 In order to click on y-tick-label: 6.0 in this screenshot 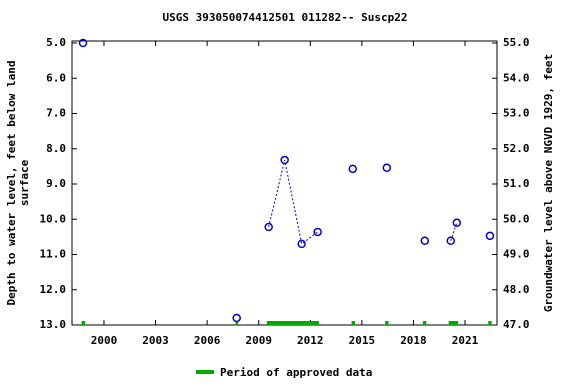, I will do `click(56, 77)`.